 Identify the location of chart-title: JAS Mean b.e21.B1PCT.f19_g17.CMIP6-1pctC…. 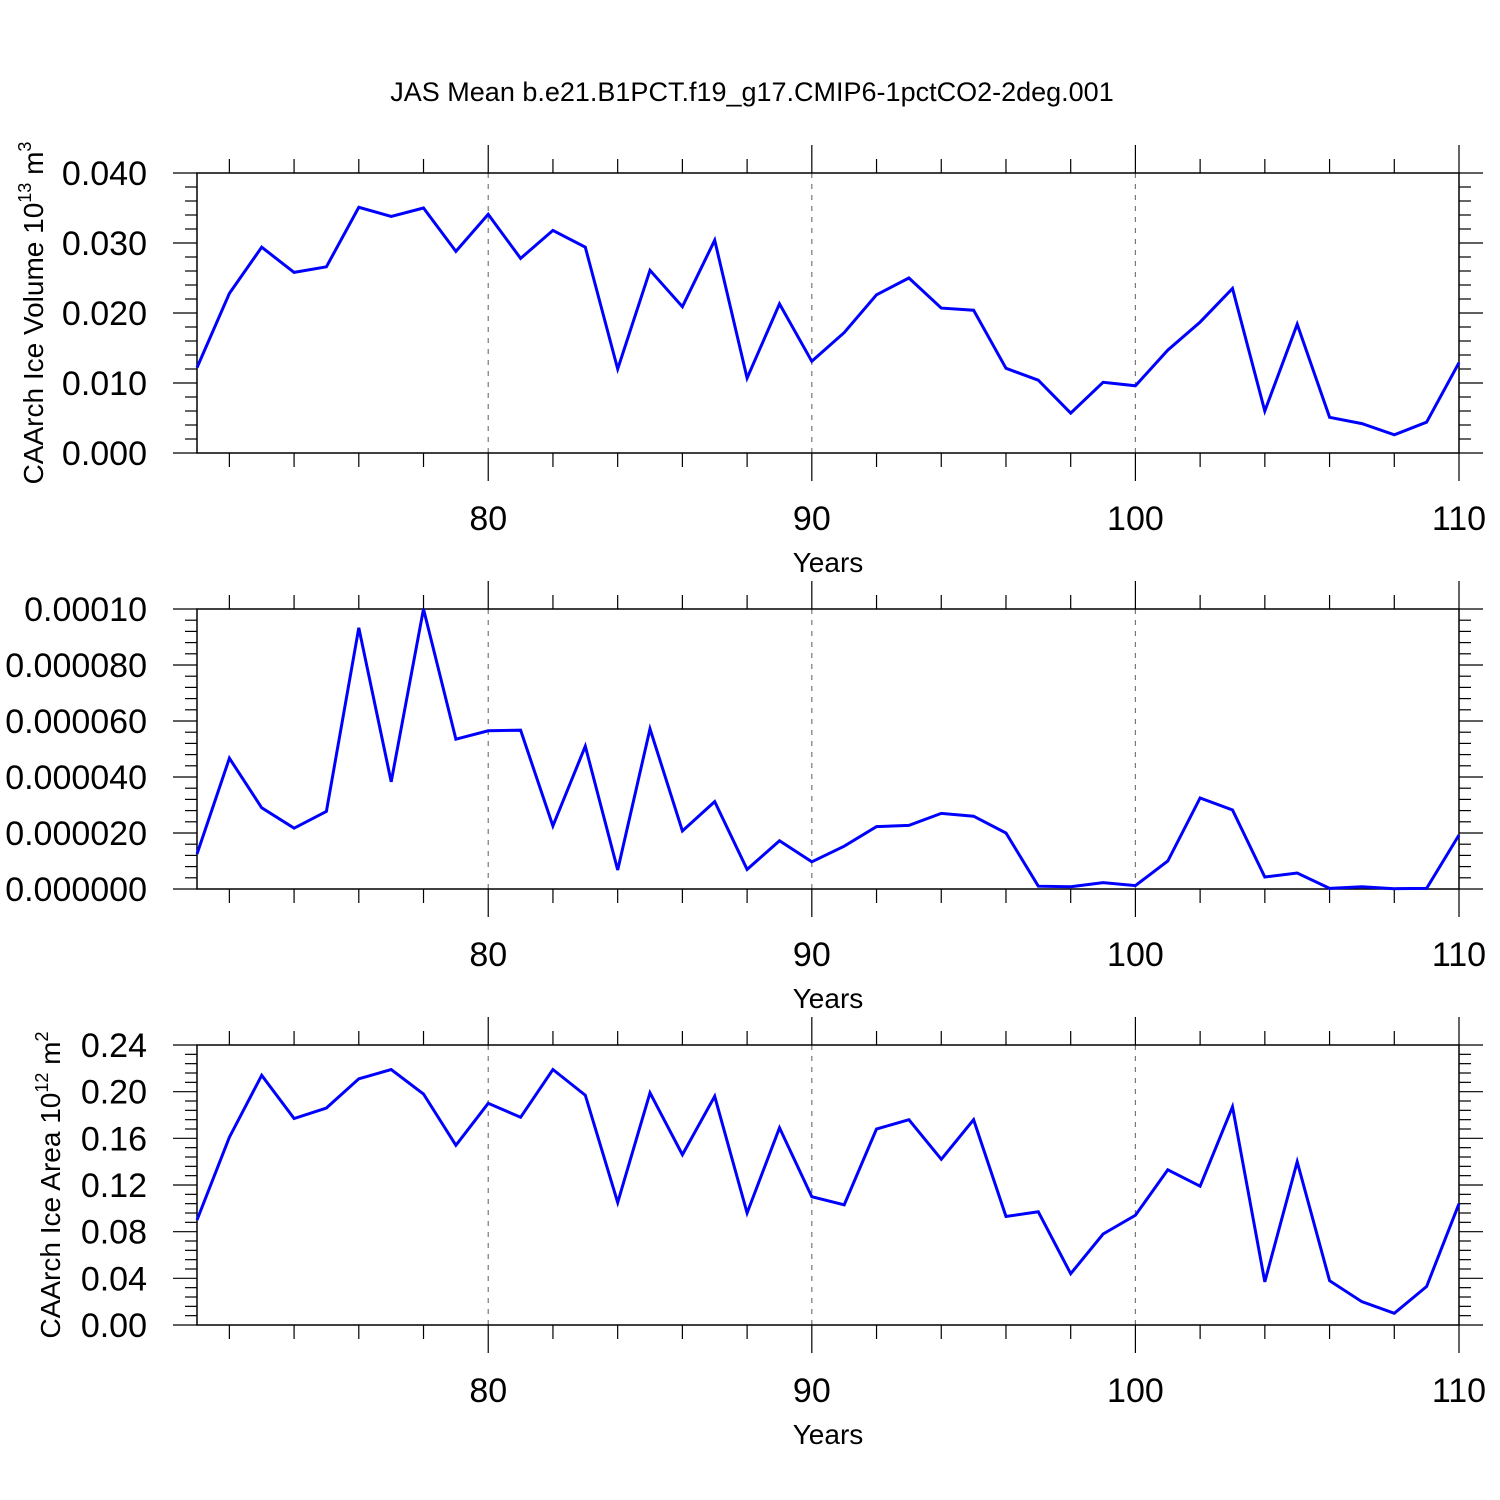
(751, 92).